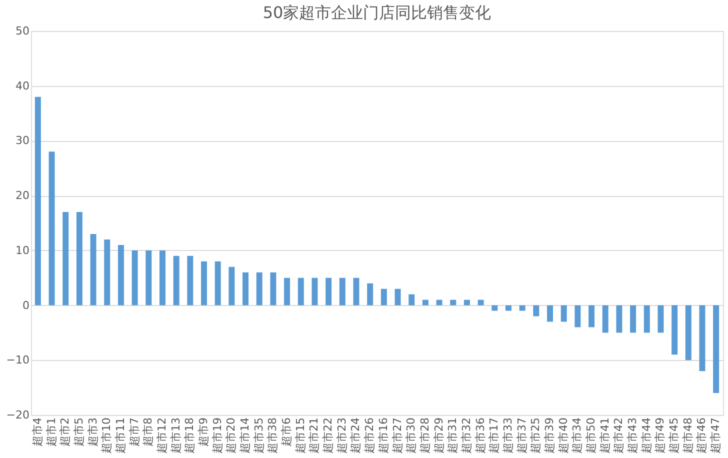  I want to click on x-tick-label: 超市50, so click(591, 436).